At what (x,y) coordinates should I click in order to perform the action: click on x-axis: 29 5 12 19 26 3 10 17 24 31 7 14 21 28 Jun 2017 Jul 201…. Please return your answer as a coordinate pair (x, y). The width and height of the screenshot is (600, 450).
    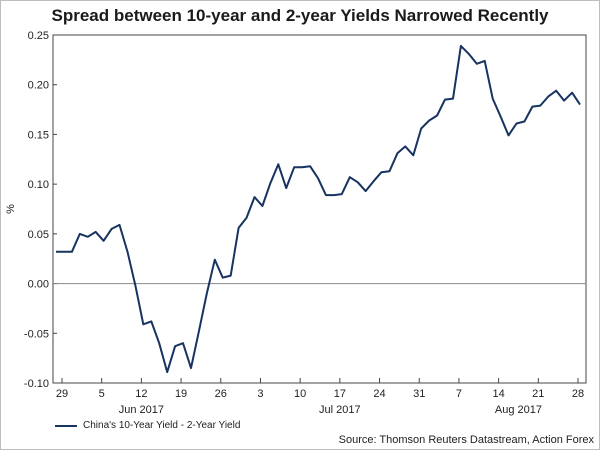
    Looking at the image, I should click on (320, 397).